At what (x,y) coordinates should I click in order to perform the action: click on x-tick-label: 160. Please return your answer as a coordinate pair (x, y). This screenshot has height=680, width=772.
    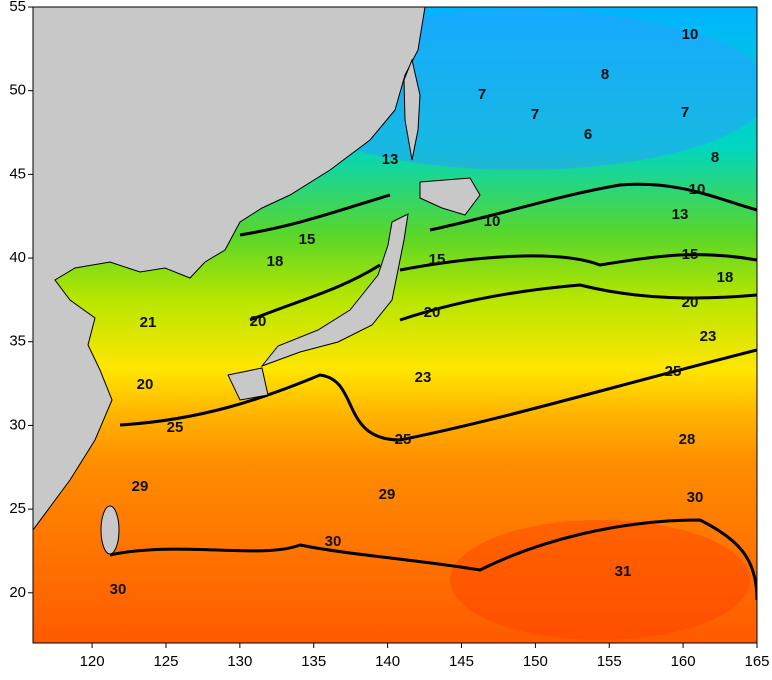
    Looking at the image, I should click on (683, 661).